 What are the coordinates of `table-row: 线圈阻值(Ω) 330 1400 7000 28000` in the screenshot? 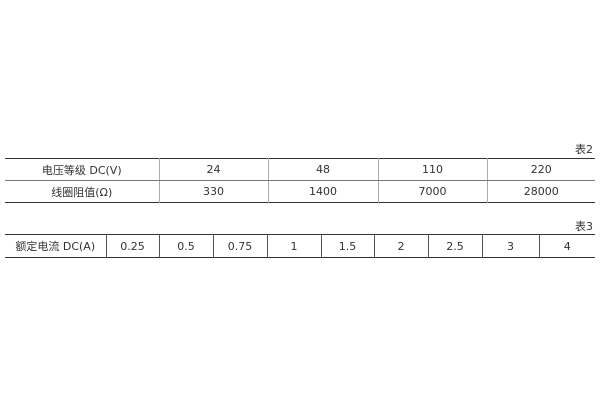 It's located at (300, 191).